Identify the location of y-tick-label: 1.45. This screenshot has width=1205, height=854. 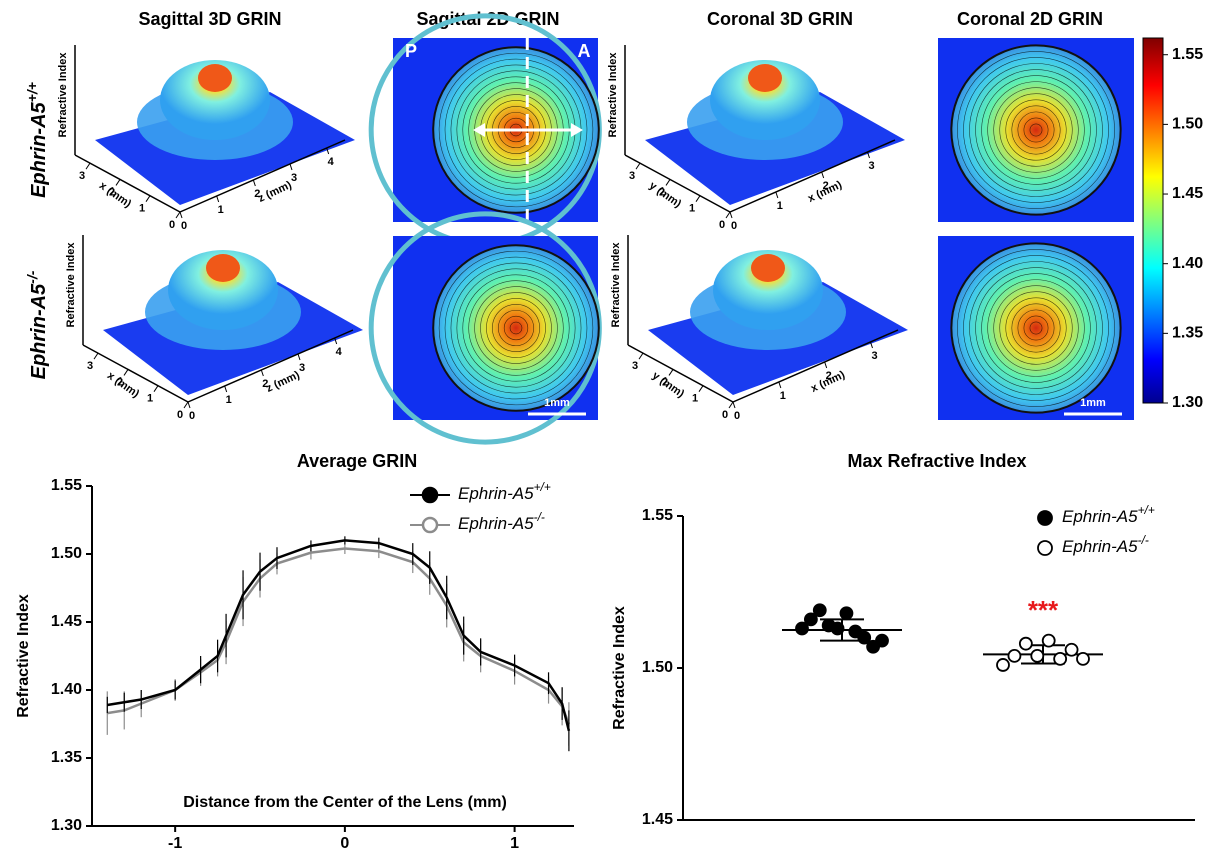
(657, 819).